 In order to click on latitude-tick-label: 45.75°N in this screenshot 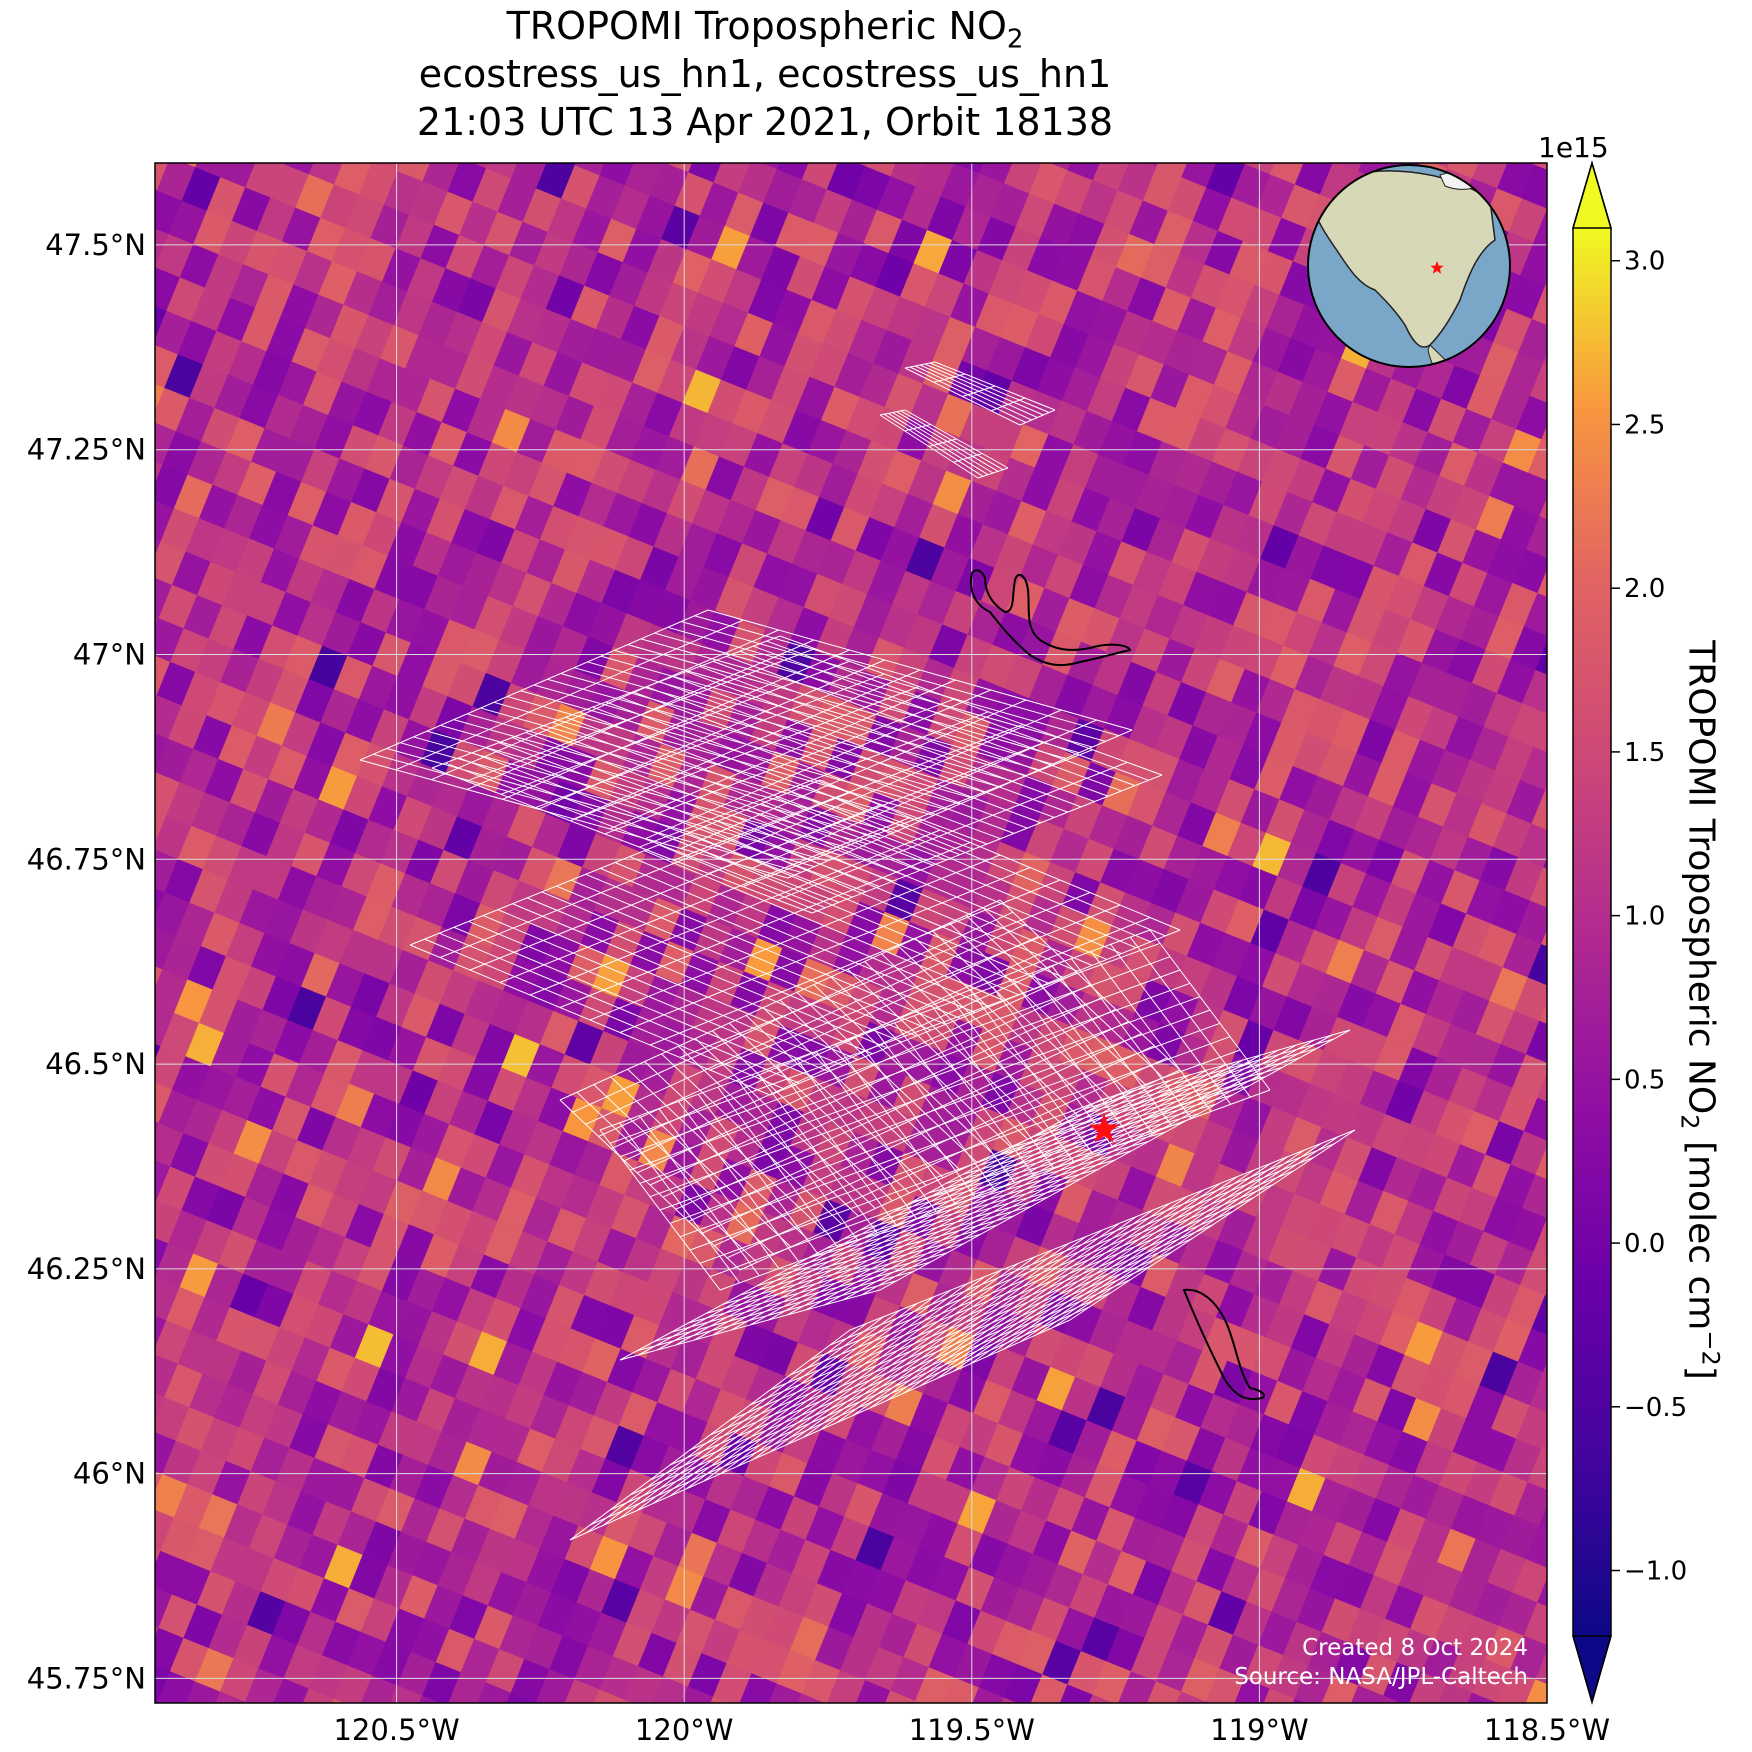, I will do `click(86, 1678)`.